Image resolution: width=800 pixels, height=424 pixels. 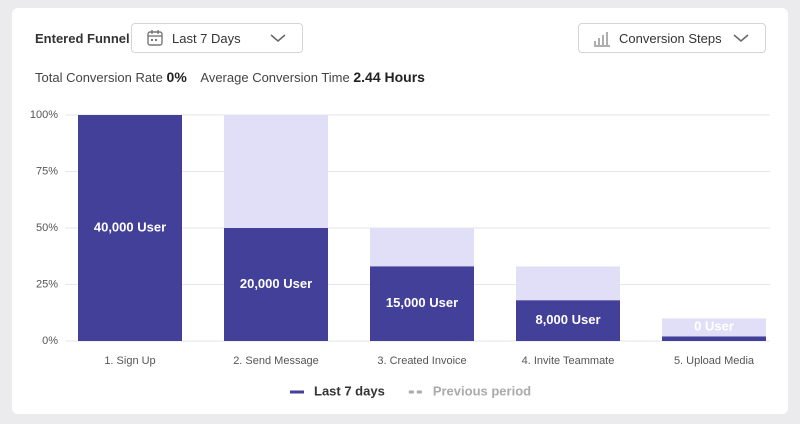 What do you see at coordinates (421, 361) in the screenshot?
I see `x-tick-label: 3. Created Invoice` at bounding box center [421, 361].